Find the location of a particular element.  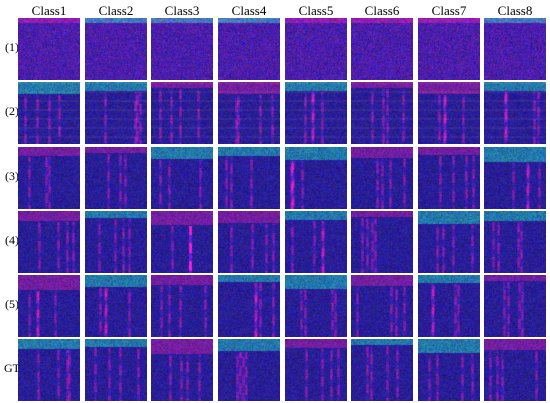

column-header-class5: Class5 is located at coordinates (316, 10).